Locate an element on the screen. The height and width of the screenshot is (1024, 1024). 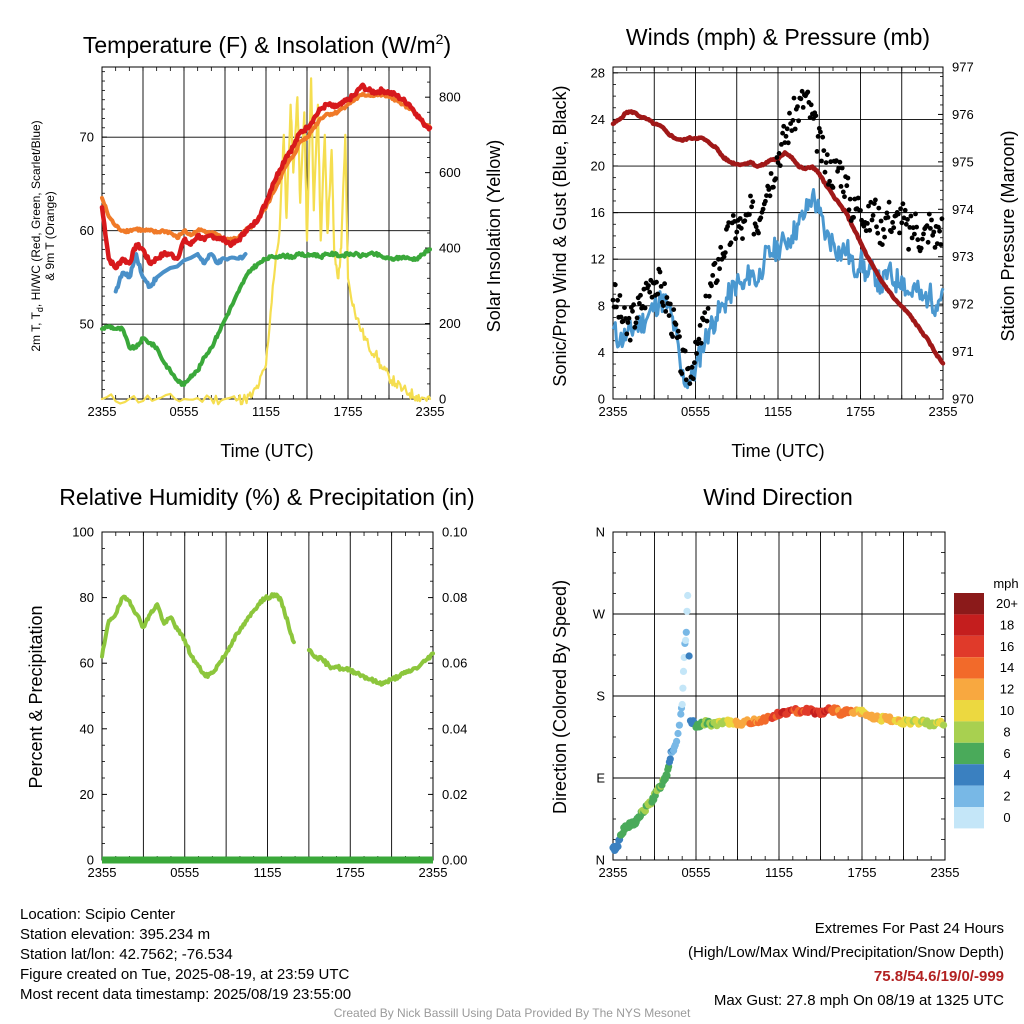
y-tick-label: 50 is located at coordinates (87, 324).